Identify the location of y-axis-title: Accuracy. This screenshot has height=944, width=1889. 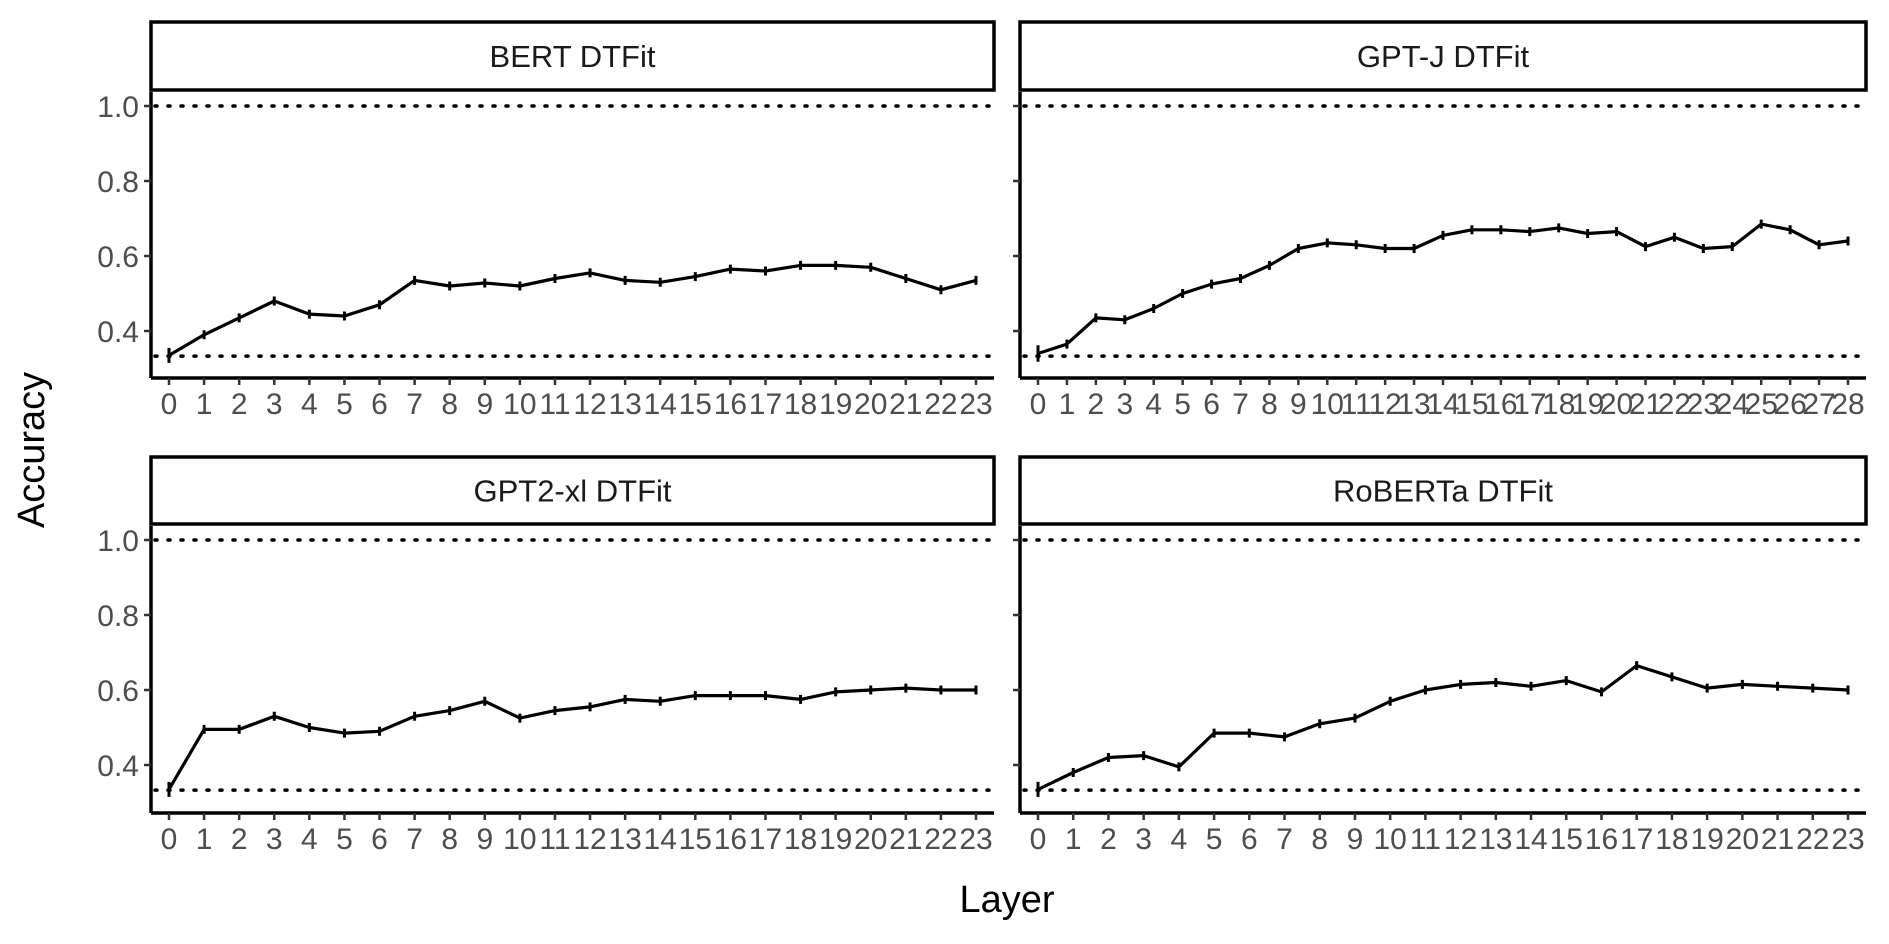
(32, 450).